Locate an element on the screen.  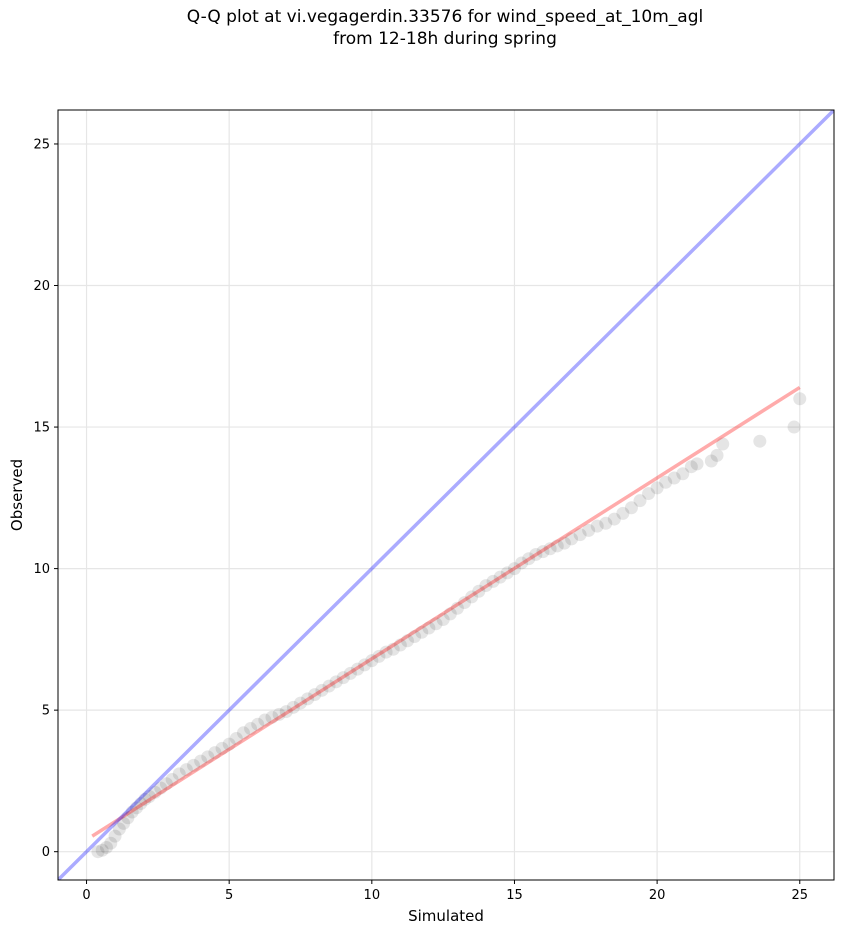
y-tick-label: 25 is located at coordinates (41, 144).